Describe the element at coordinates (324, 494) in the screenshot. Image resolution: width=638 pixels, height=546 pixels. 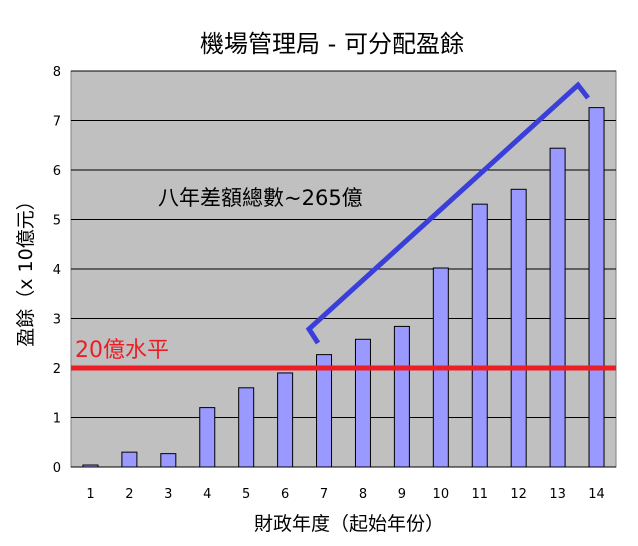
I see `x-tick-label: 7` at that location.